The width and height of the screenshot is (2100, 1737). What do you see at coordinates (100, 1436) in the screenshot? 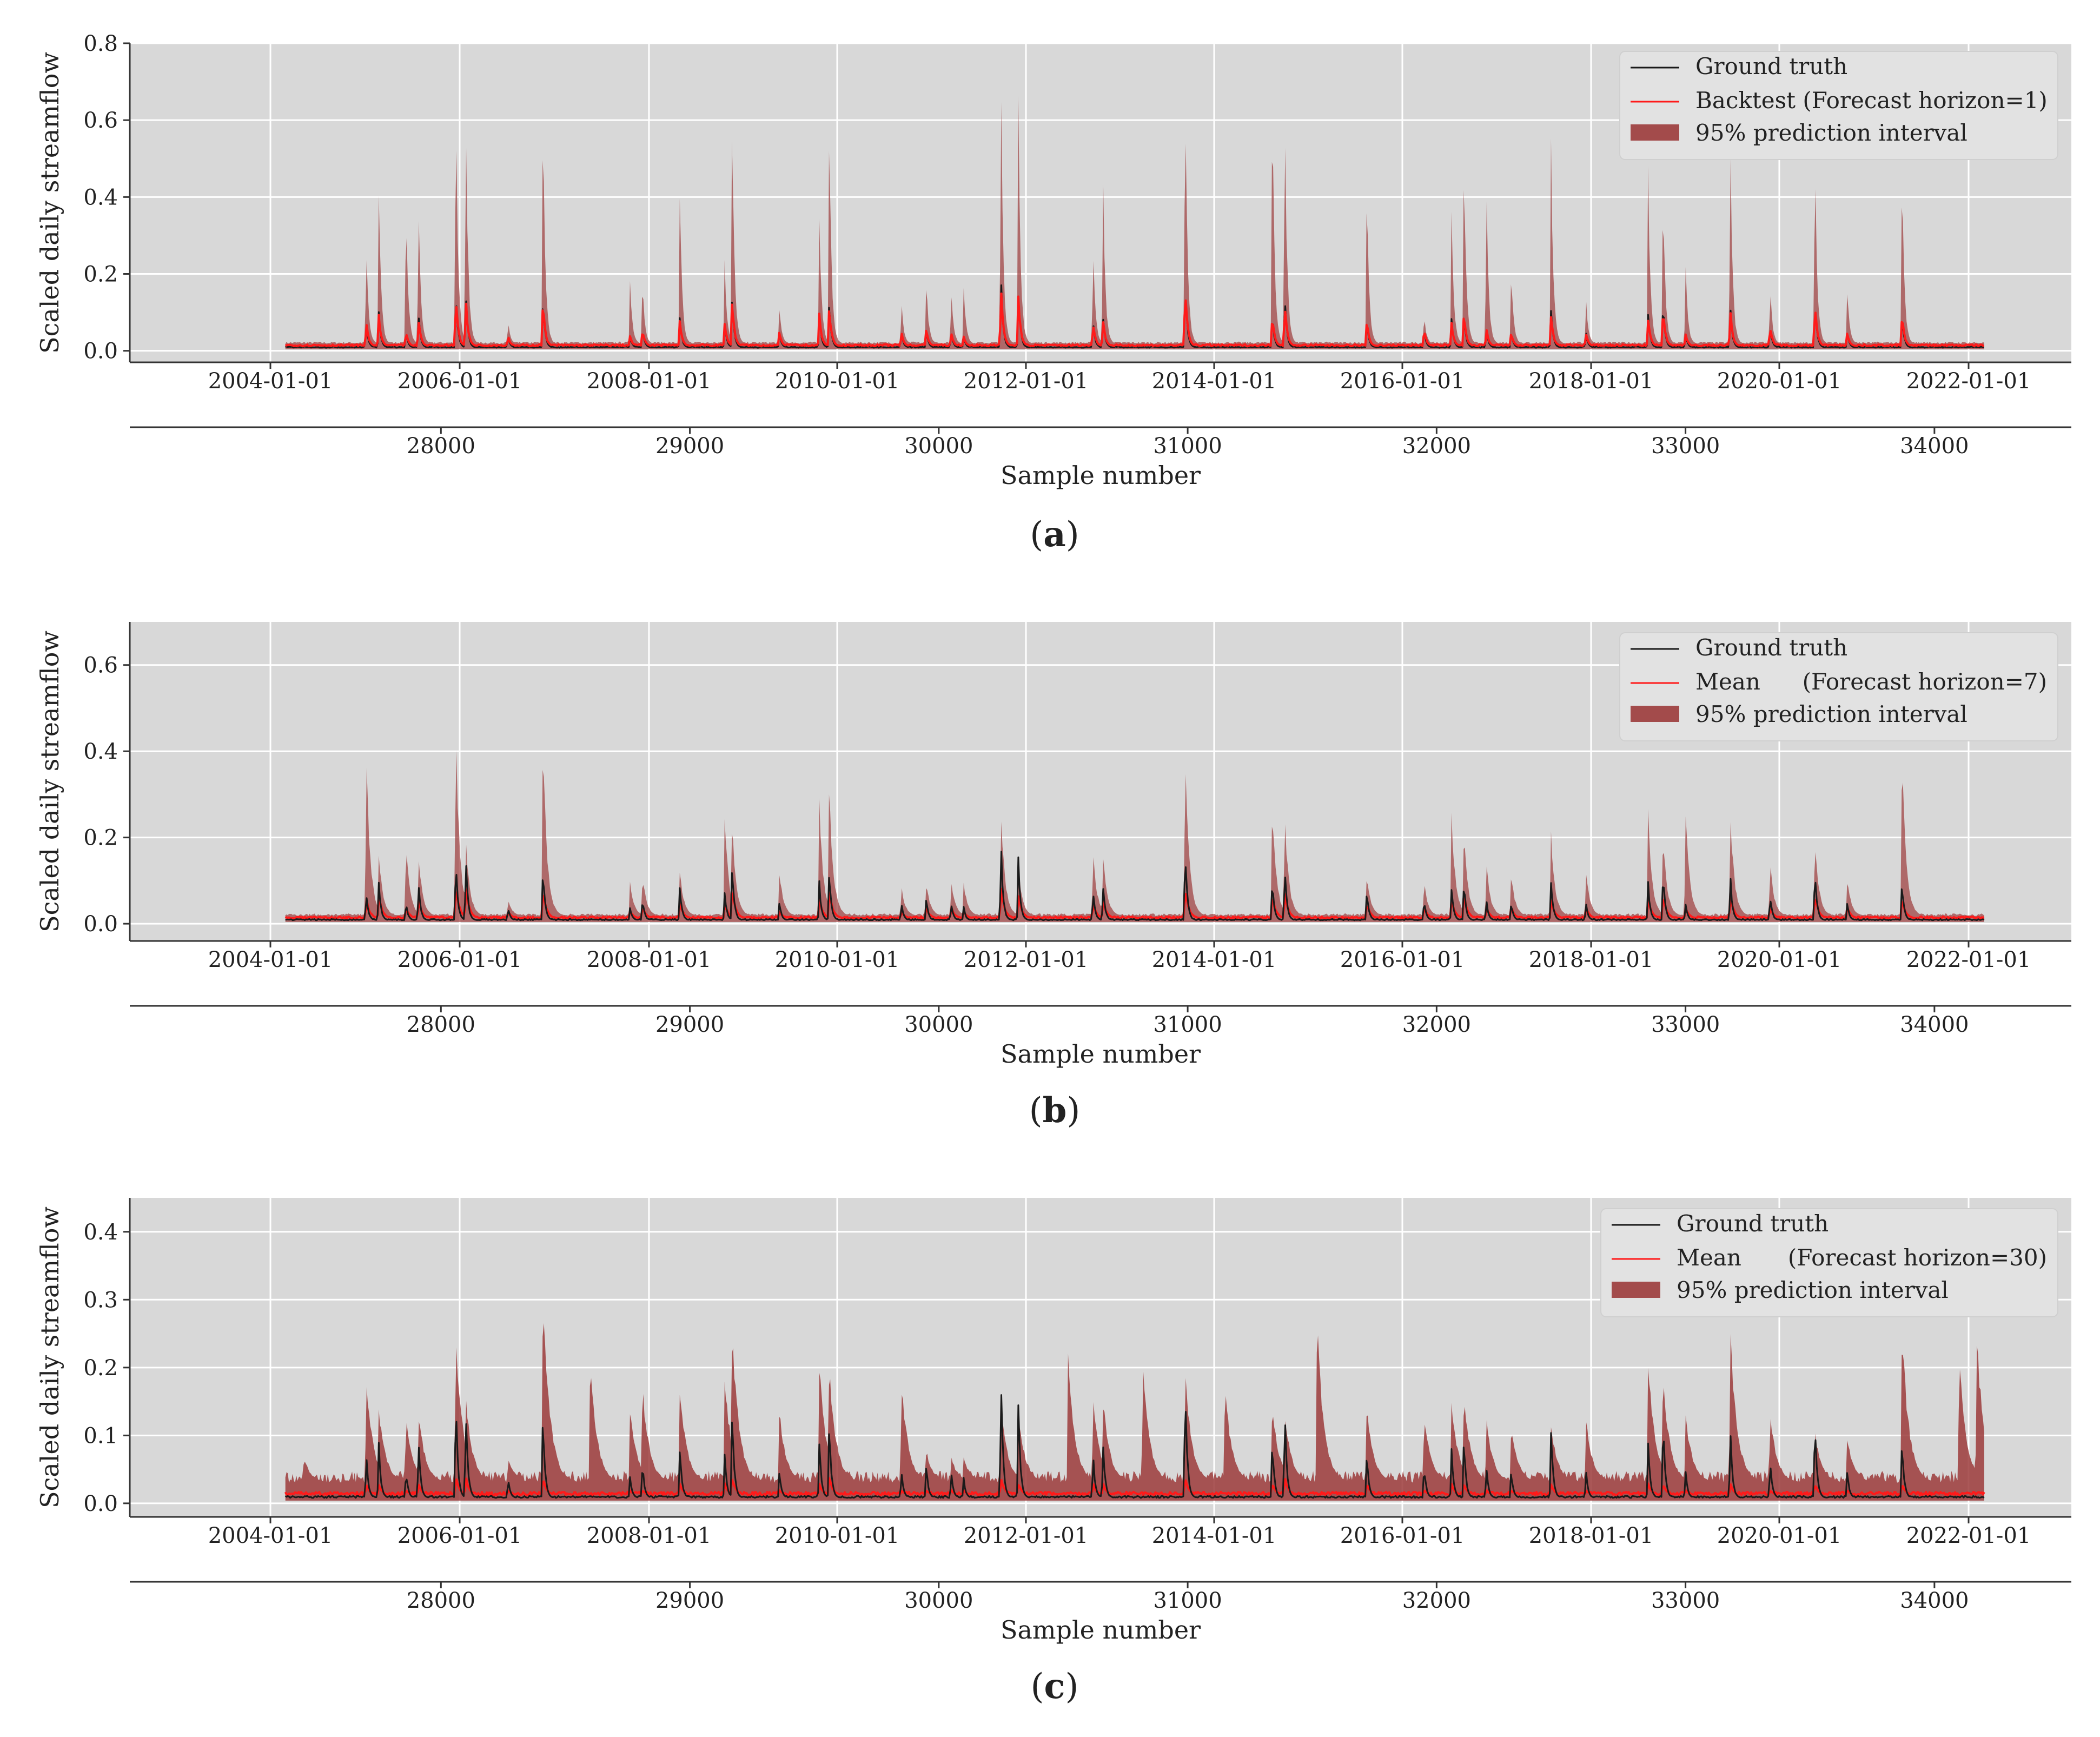
I see `y-tick-label: 0.1` at bounding box center [100, 1436].